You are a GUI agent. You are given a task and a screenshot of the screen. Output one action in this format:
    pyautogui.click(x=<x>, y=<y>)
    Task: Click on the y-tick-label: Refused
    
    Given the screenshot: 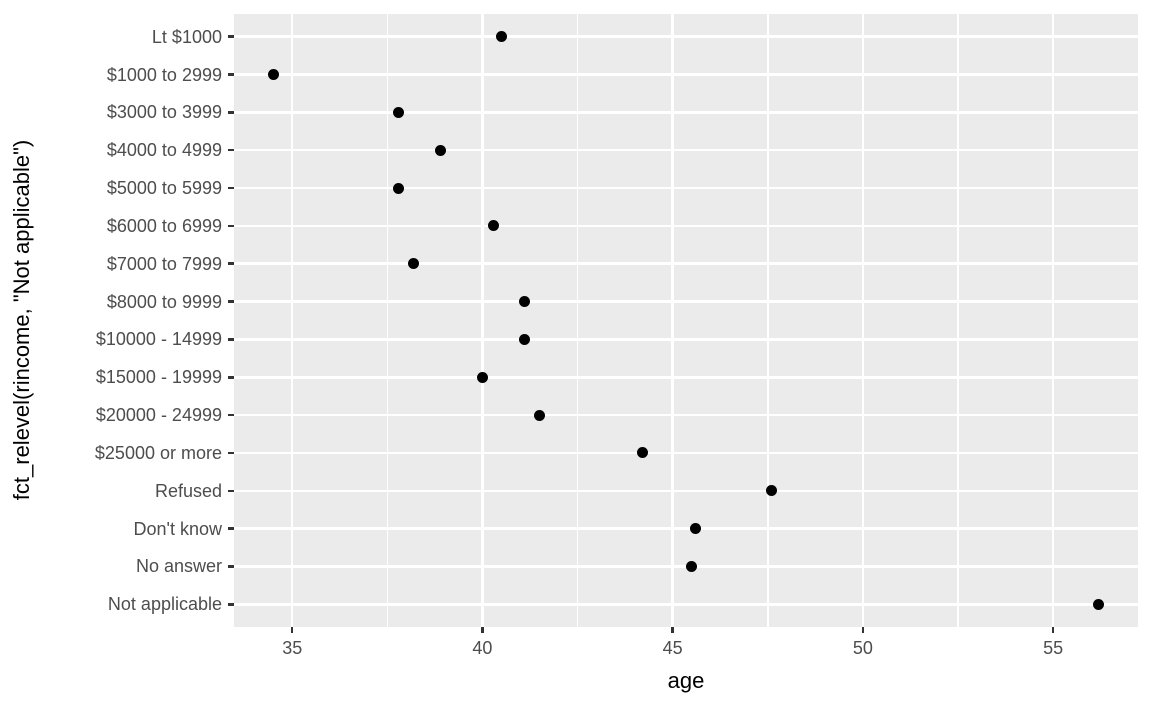 What is the action you would take?
    pyautogui.click(x=188, y=490)
    